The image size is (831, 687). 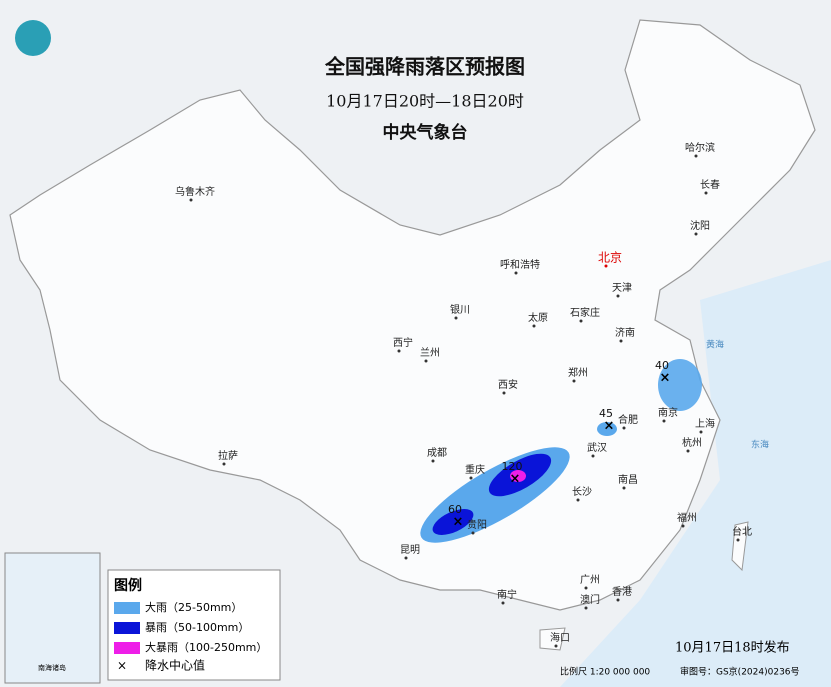 What do you see at coordinates (628, 479) in the screenshot?
I see `city-label: 南昌` at bounding box center [628, 479].